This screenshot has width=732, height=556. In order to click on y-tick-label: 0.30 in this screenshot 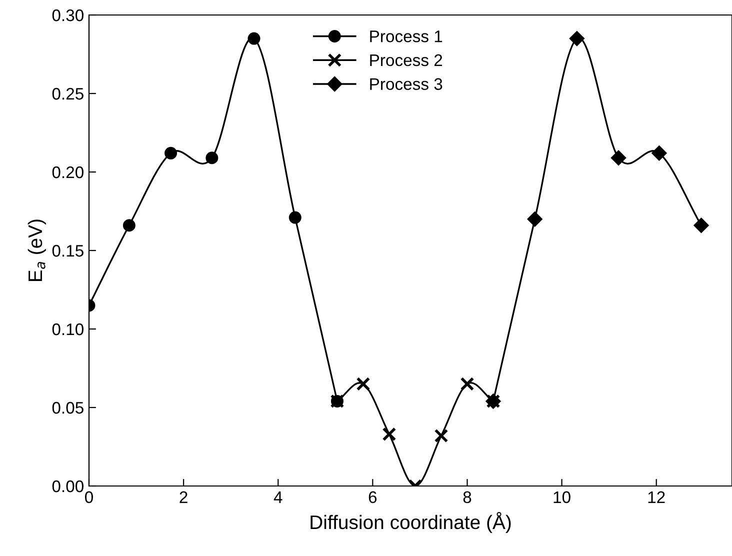, I will do `click(68, 15)`.